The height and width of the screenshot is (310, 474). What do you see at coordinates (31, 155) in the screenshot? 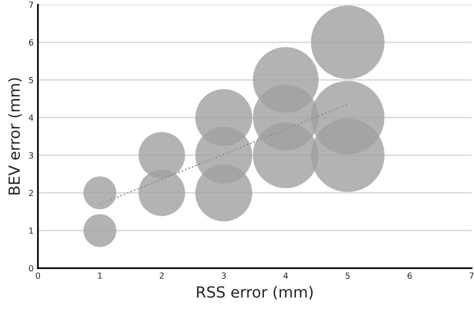
I see `y-tick-label: 3` at bounding box center [31, 155].